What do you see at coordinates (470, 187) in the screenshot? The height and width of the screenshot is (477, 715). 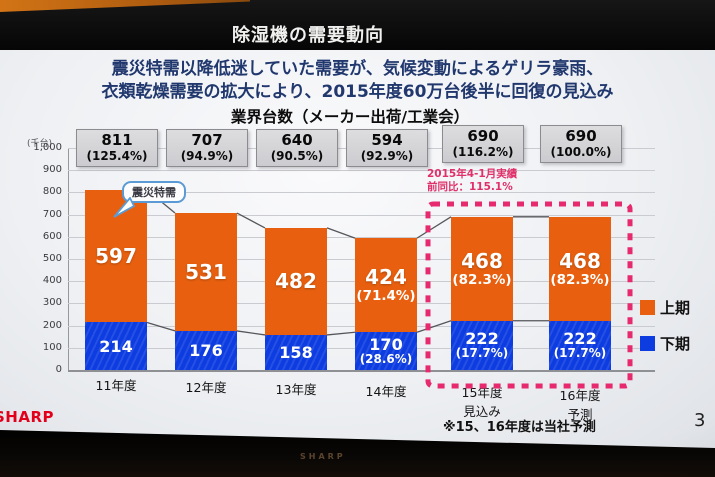 I see `annotation-line2: 前同比：115.1%` at bounding box center [470, 187].